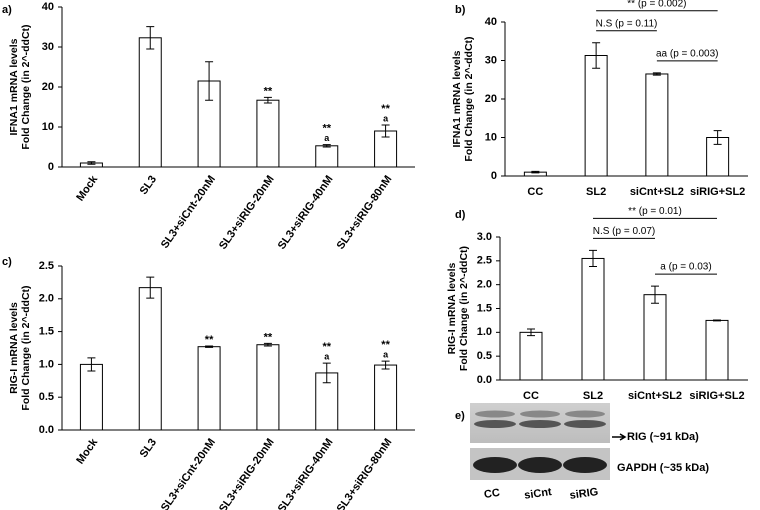  What do you see at coordinates (491, 137) in the screenshot?
I see `y-tick-label: 10` at bounding box center [491, 137].